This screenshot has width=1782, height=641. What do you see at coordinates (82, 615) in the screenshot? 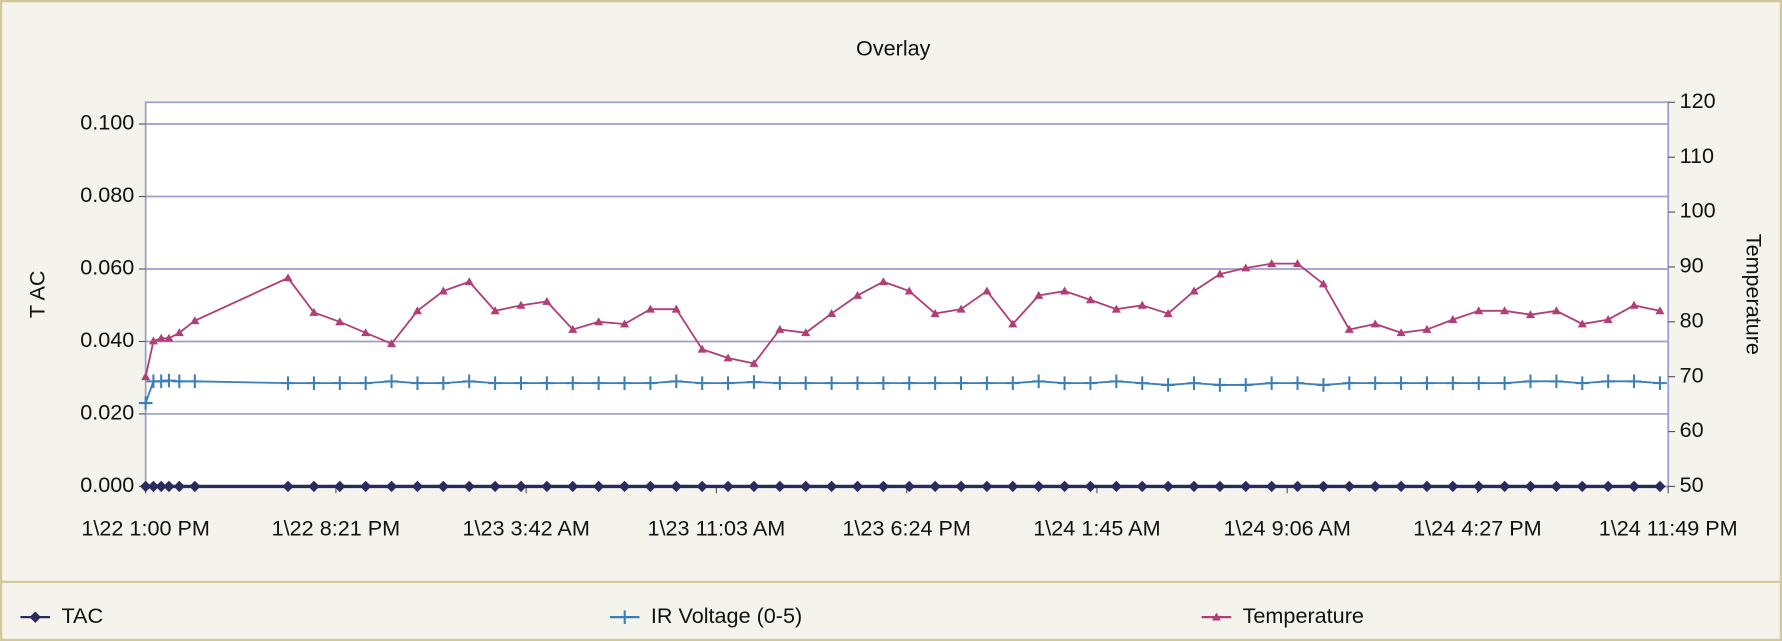
I see `legend-label: TAC` at bounding box center [82, 615].